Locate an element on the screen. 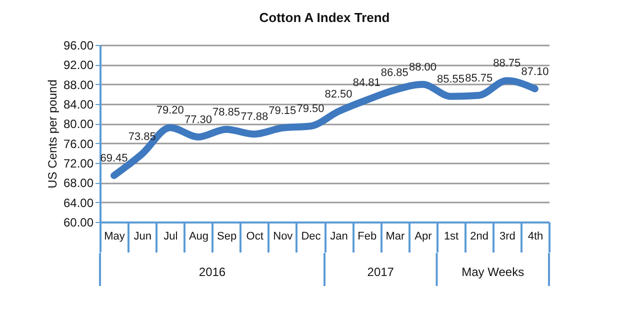 The width and height of the screenshot is (625, 325). data-label: 77.30 is located at coordinates (198, 120).